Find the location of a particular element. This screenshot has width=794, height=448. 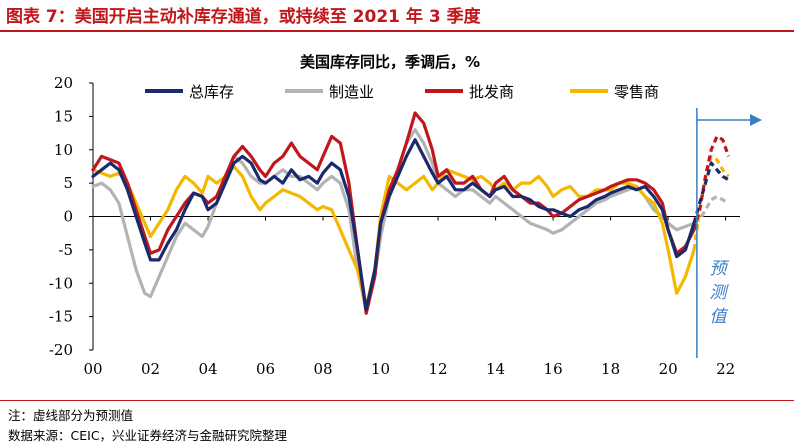

y-tick-label: 15 is located at coordinates (63, 116).